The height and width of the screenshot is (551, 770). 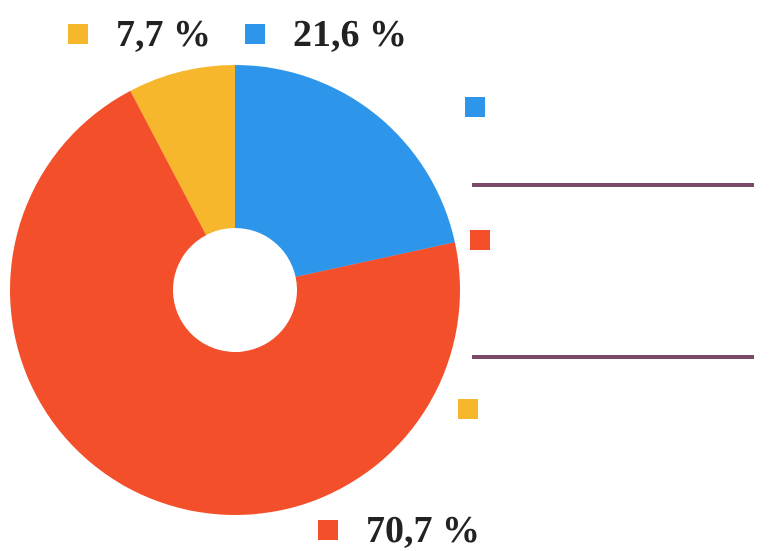 What do you see at coordinates (350, 34) in the screenshot?
I see `value-label-text: 21,6 %` at bounding box center [350, 34].